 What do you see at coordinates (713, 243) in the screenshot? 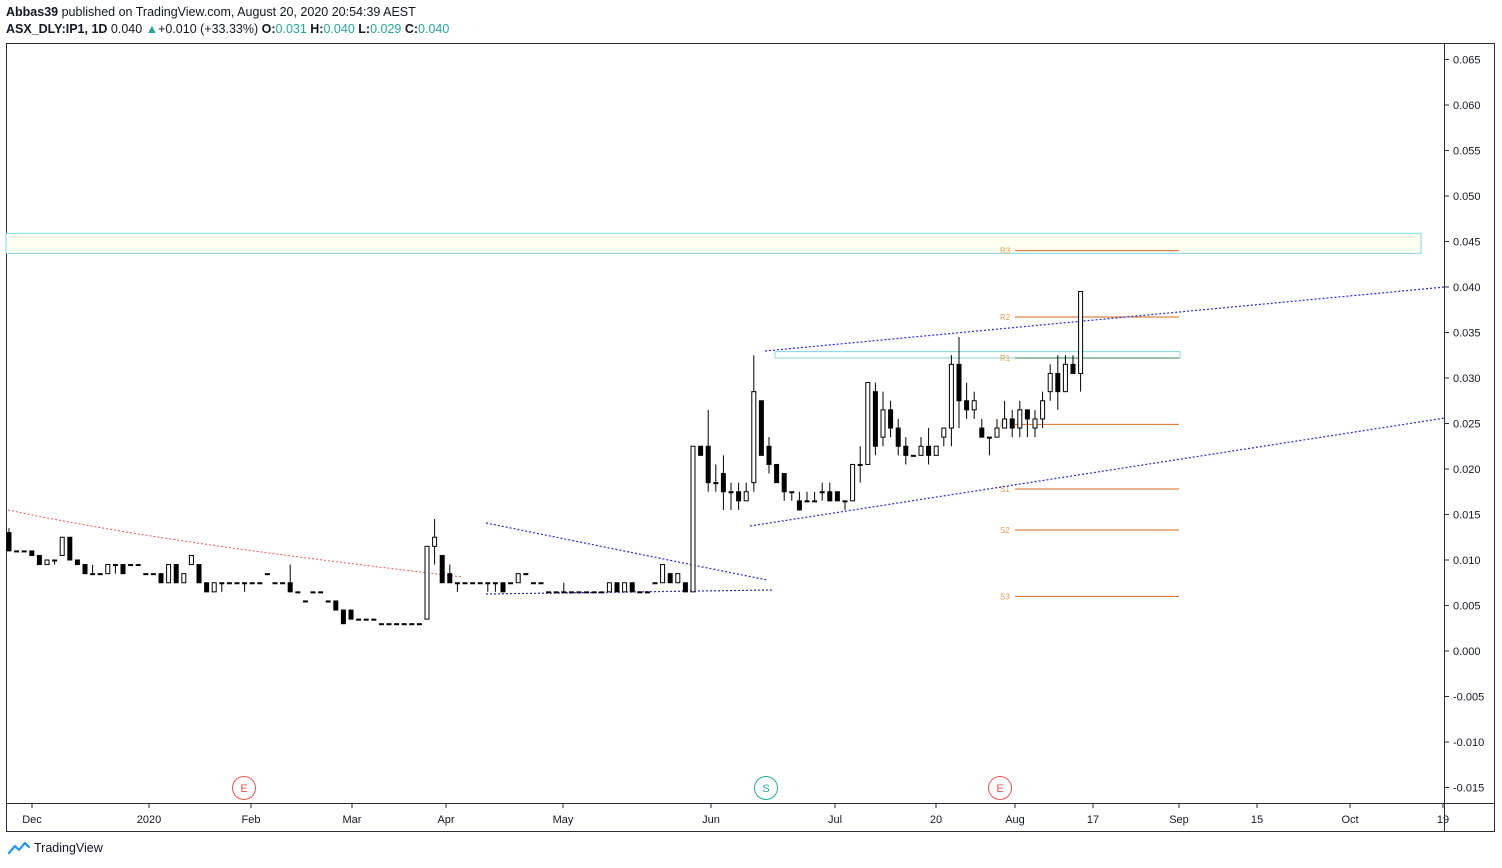
I see `resistance-zone` at bounding box center [713, 243].